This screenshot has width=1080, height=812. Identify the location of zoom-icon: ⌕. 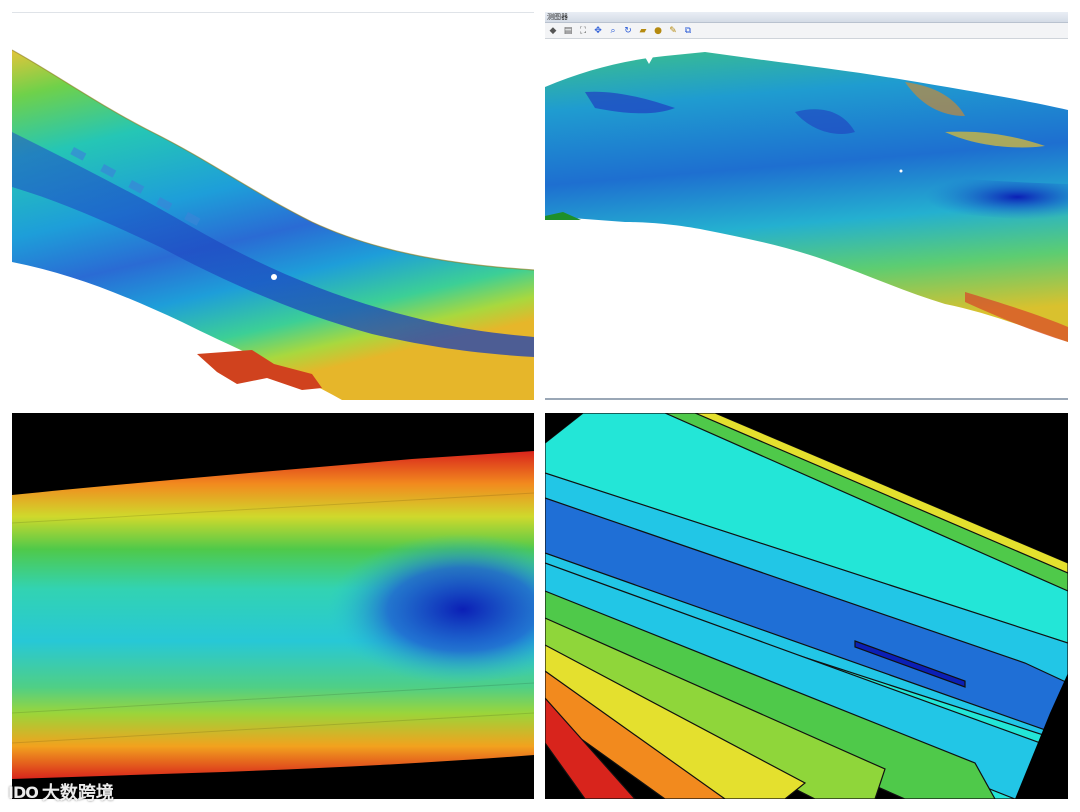
(613, 30).